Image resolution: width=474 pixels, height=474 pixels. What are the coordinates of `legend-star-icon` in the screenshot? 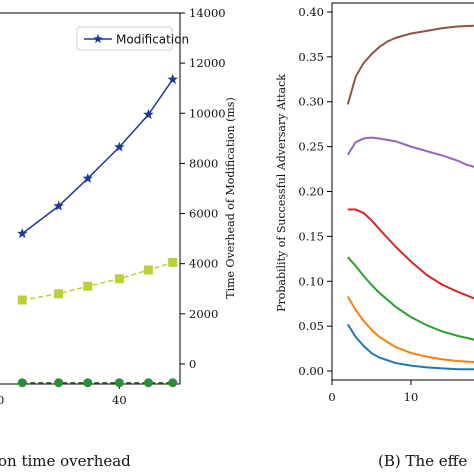 It's located at (98, 39).